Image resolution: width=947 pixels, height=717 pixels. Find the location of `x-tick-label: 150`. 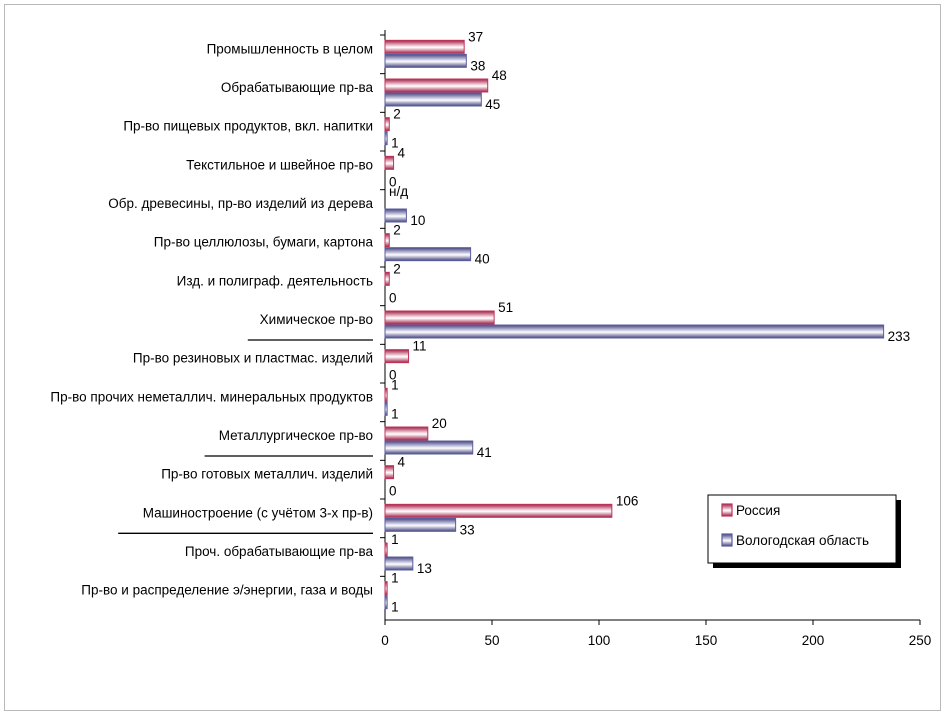

x-tick-label: 150 is located at coordinates (706, 640).